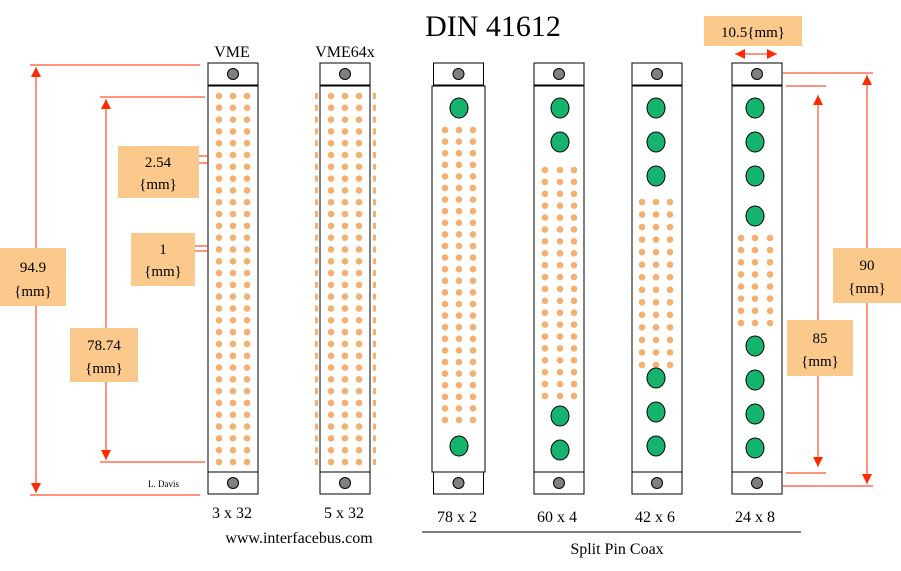 Image resolution: width=901 pixels, height=571 pixels. Describe the element at coordinates (106, 455) in the screenshot. I see `pin-row-arrow-down-icon` at that location.